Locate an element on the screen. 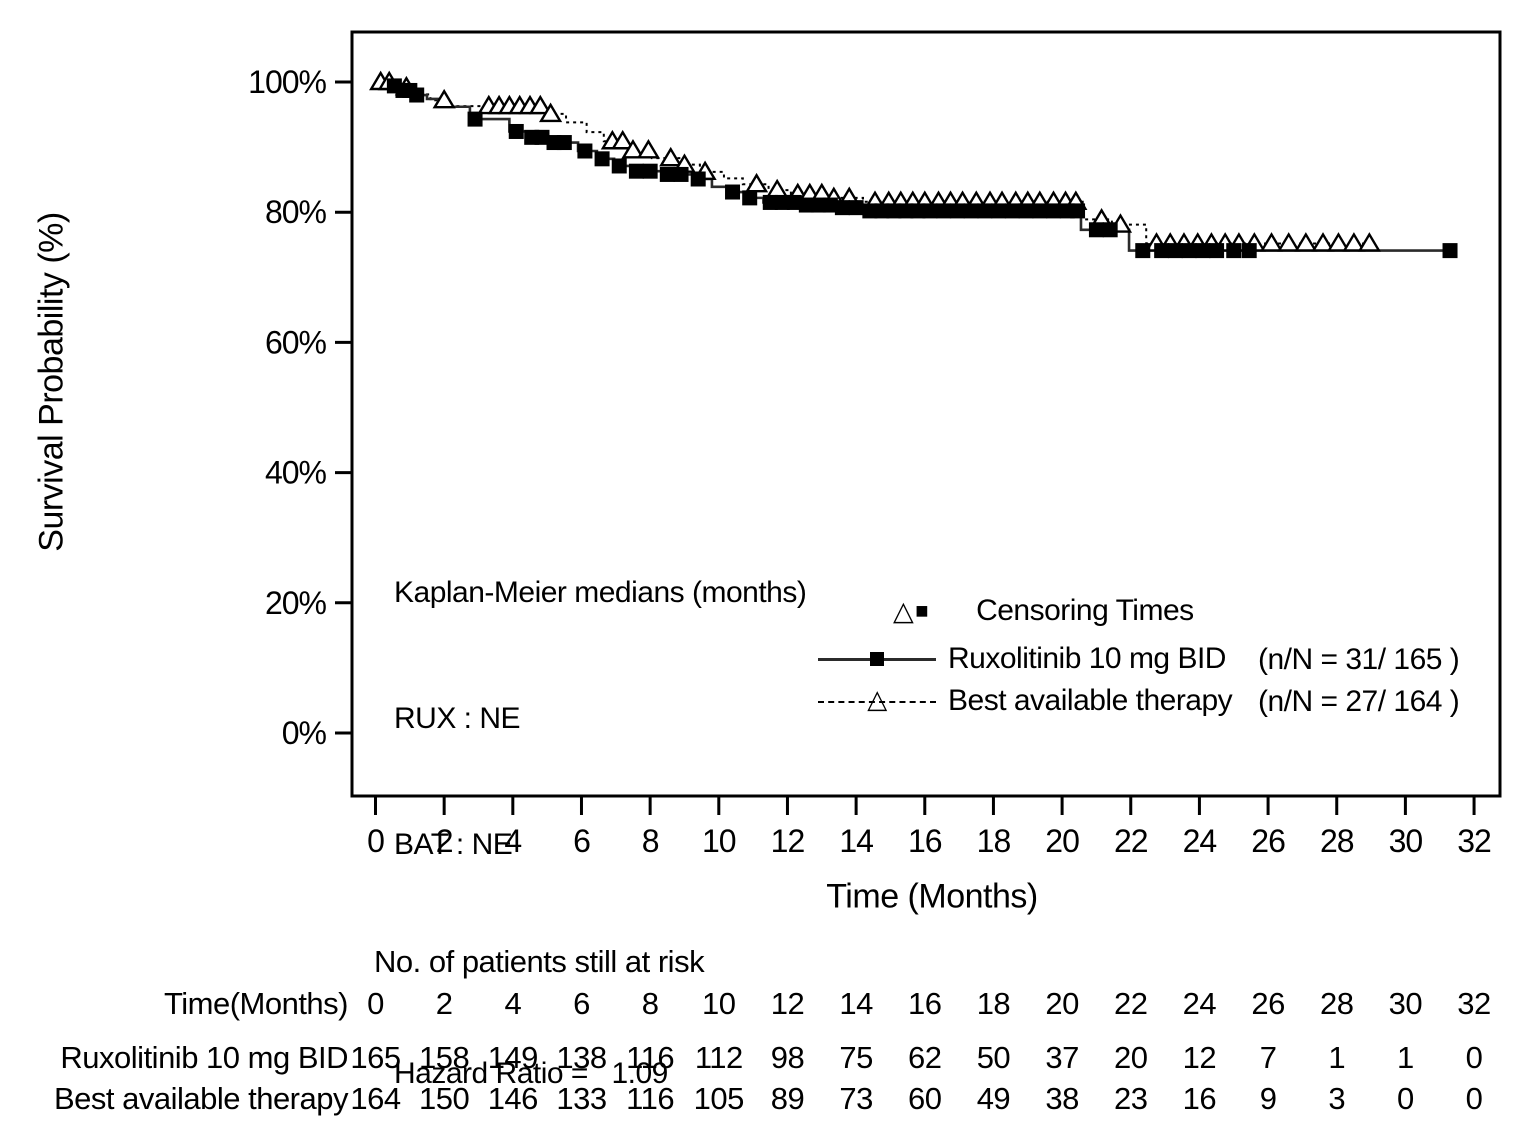 The width and height of the screenshot is (1530, 1146). risk-table-header: No. of patients still at risk is located at coordinates (539, 961).